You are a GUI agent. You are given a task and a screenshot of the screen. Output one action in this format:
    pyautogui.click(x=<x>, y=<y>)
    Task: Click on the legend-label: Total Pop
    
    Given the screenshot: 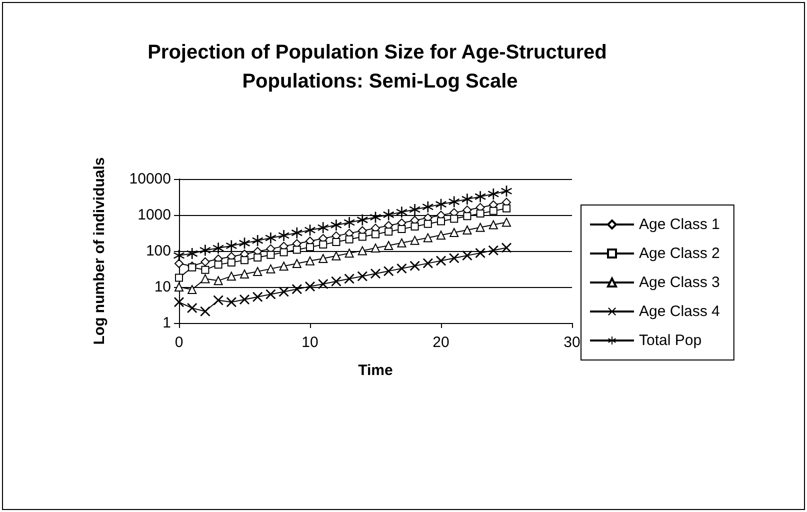 What is the action you would take?
    pyautogui.click(x=670, y=340)
    